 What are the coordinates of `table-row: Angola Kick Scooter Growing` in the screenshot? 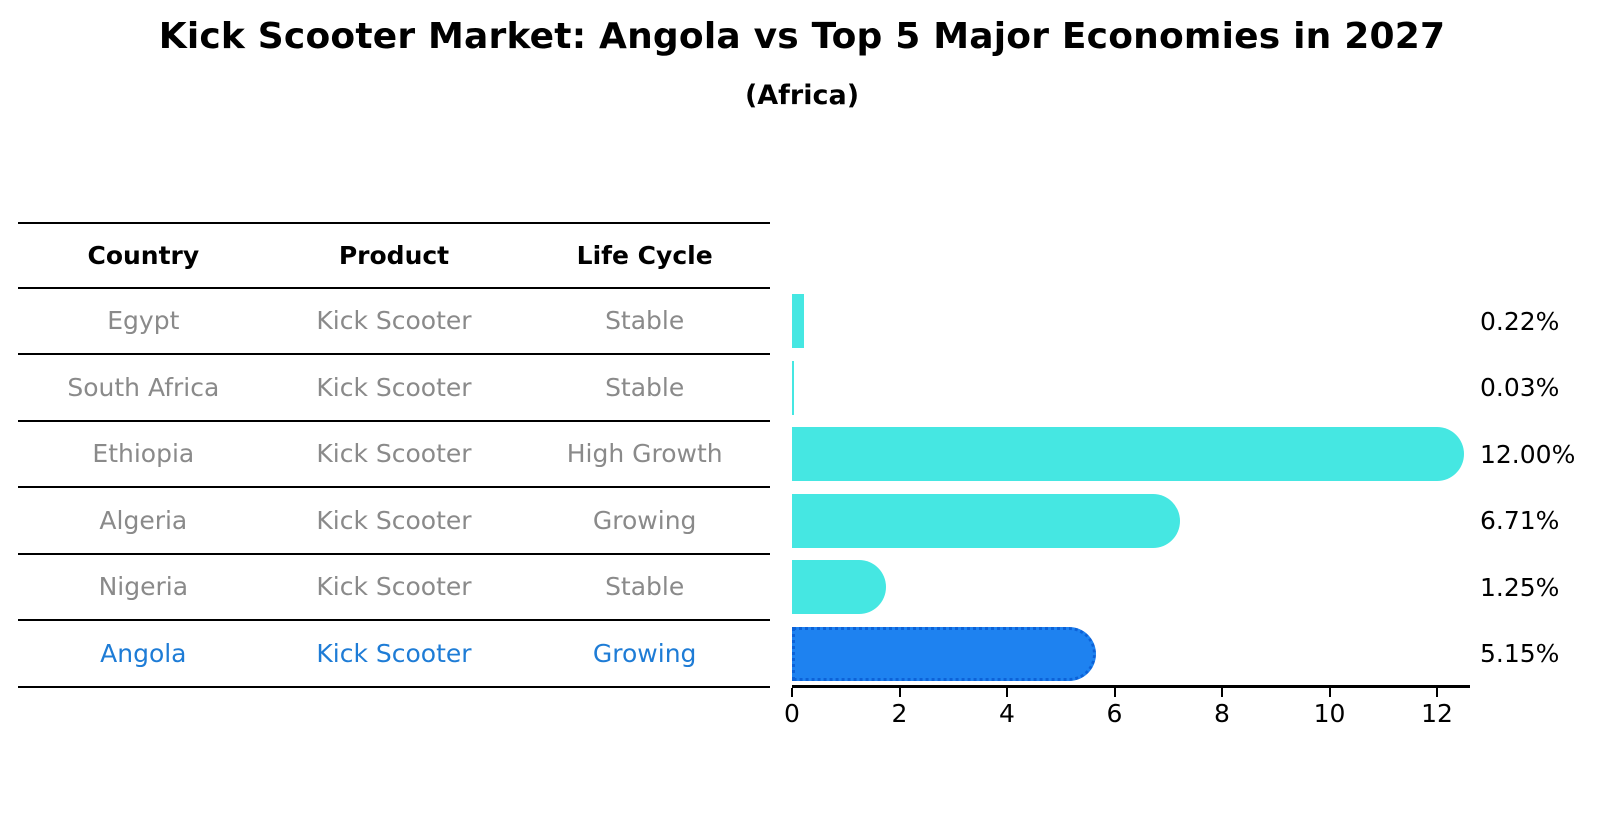 It's located at (394, 654).